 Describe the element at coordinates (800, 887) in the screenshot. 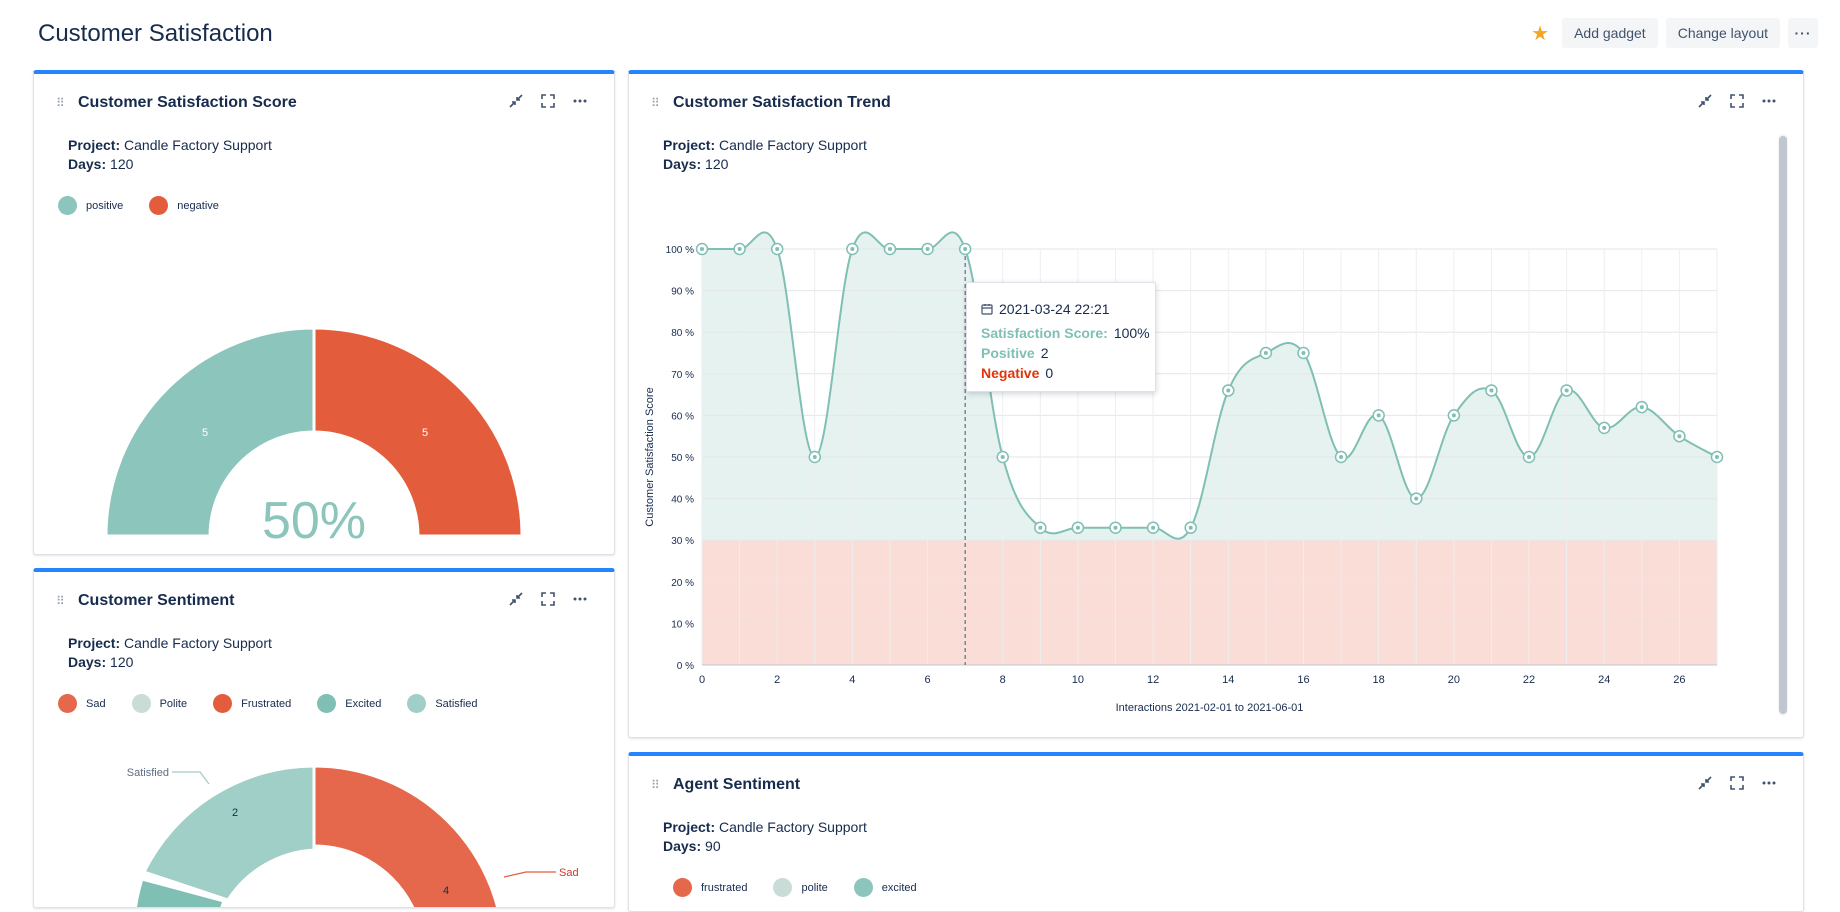

I see `legend-item-polite: polite` at that location.